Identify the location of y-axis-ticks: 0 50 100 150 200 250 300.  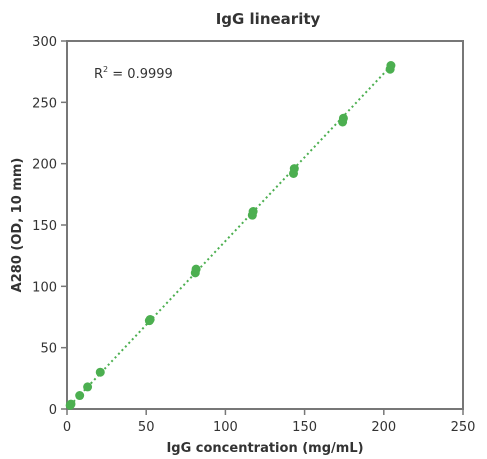
(49, 226).